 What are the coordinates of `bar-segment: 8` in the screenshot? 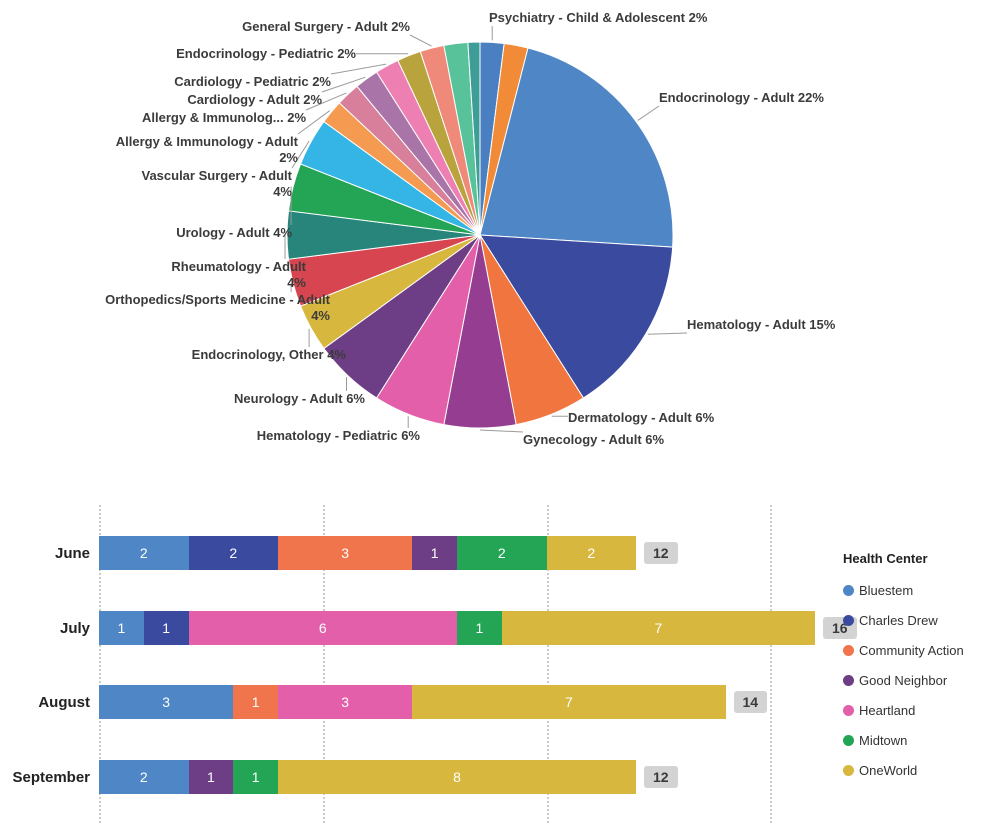 It's located at (457, 777).